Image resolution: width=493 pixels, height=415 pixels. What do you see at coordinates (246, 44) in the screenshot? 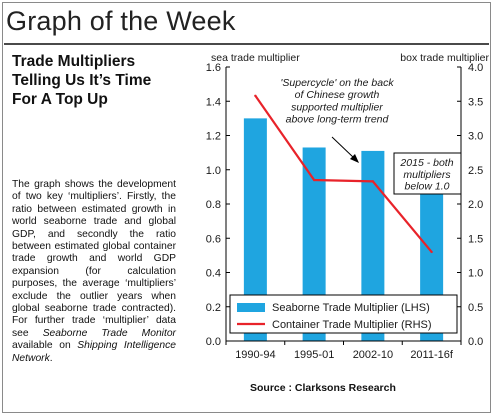
I see `title-rule` at bounding box center [246, 44].